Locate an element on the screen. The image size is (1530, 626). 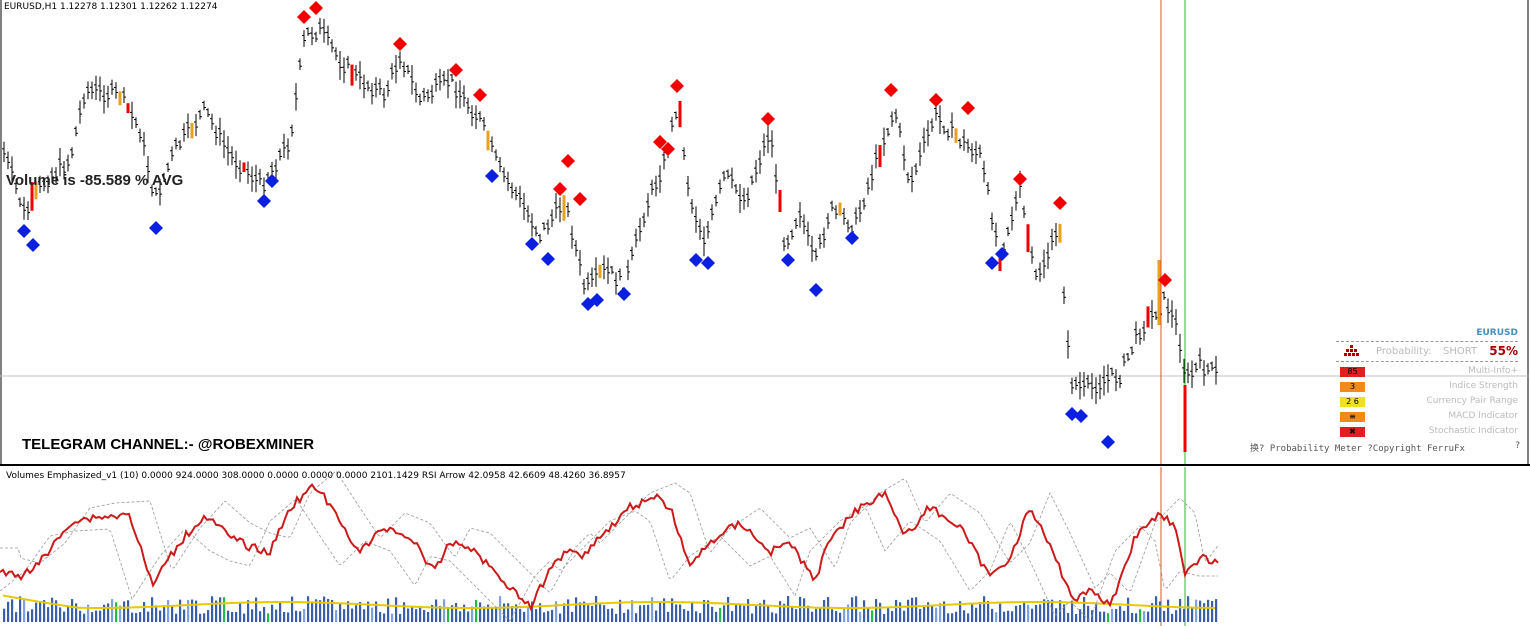
volume-percent-label: Volume is -85.589 % AVG is located at coordinates (95, 180).